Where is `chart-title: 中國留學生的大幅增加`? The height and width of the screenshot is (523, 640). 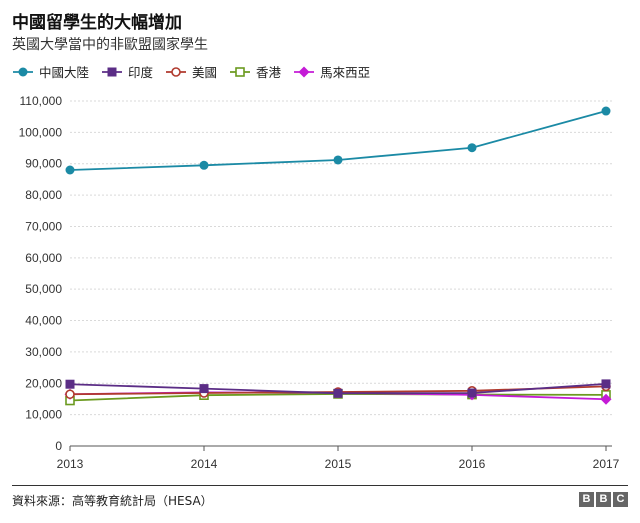
chart-title: 中國留學生的大幅增加 is located at coordinates (97, 23).